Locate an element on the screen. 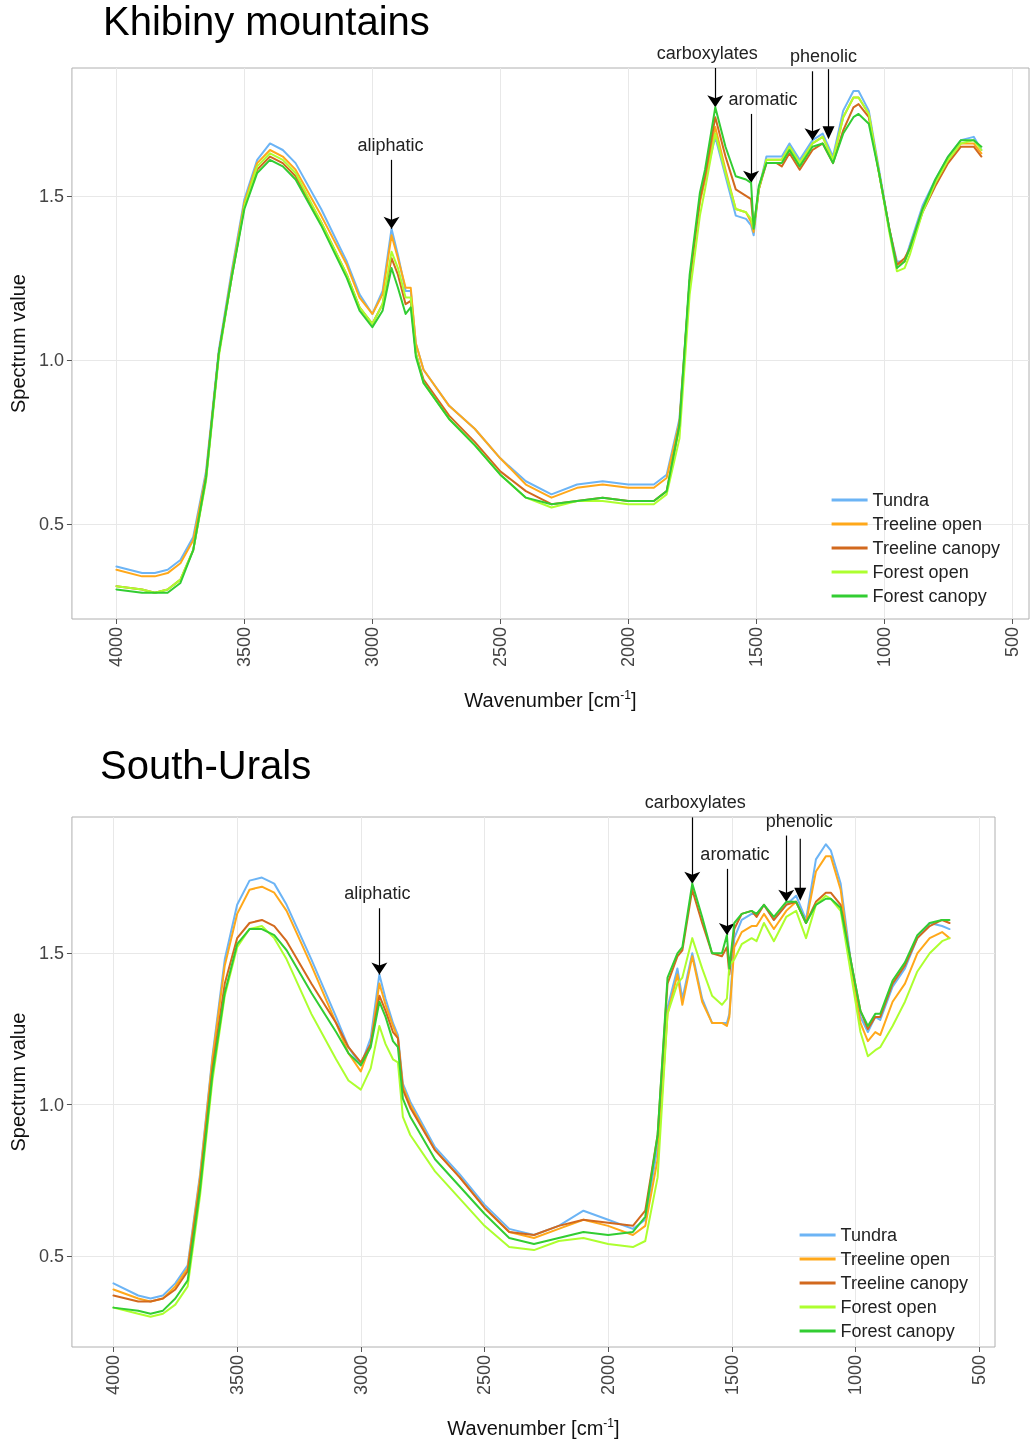 The image size is (1033, 1443). chart-title: South-Urals is located at coordinates (206, 765).